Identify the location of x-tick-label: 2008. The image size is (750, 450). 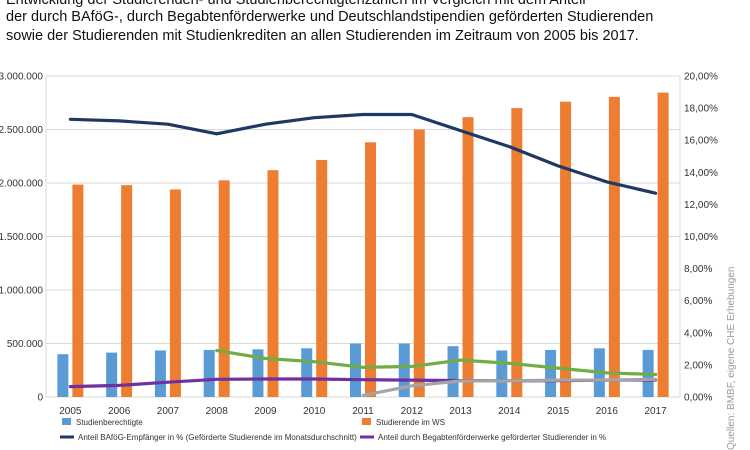
(217, 411).